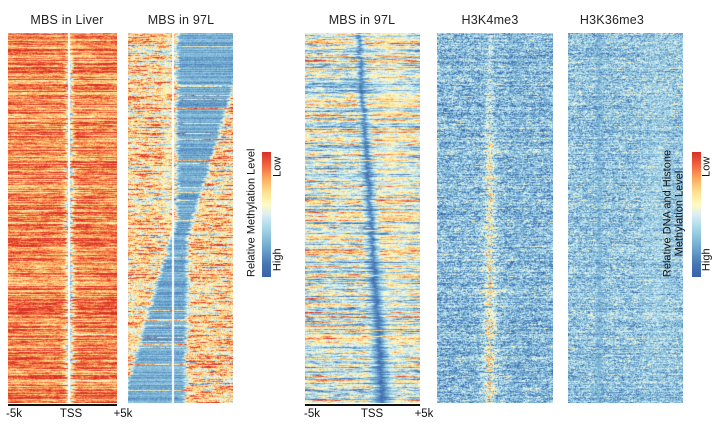 This screenshot has width=720, height=426. Describe the element at coordinates (312, 414) in the screenshot. I see `axis-tick-right-minus5k: -5k` at that location.